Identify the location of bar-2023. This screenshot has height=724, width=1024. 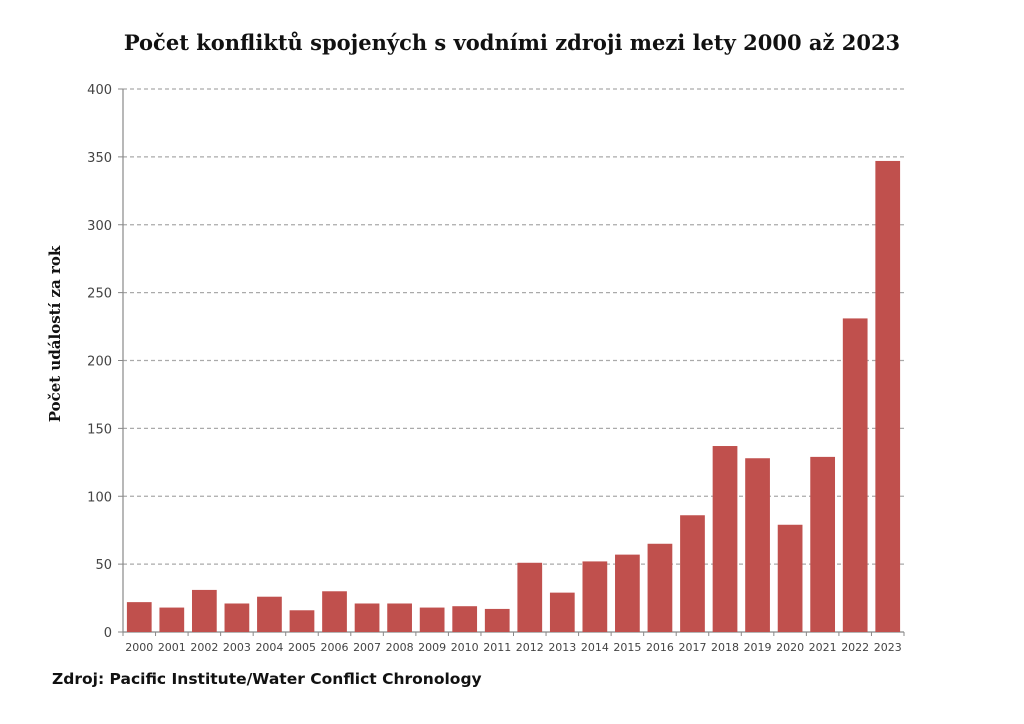
(888, 396).